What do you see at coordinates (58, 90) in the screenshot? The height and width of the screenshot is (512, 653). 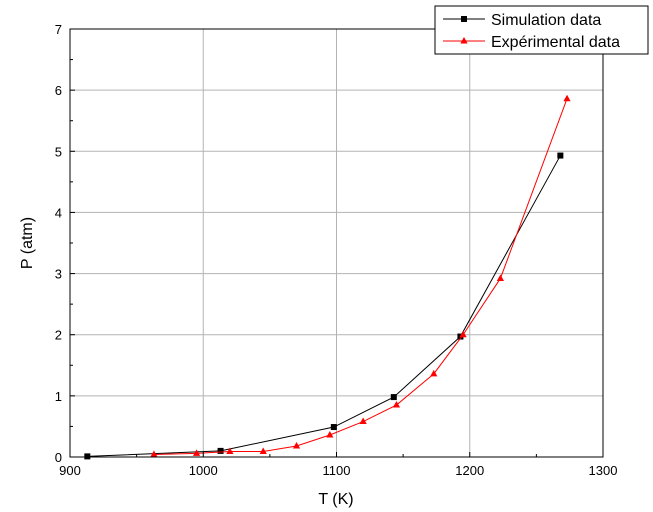 I see `y-tick-label: 6` at bounding box center [58, 90].